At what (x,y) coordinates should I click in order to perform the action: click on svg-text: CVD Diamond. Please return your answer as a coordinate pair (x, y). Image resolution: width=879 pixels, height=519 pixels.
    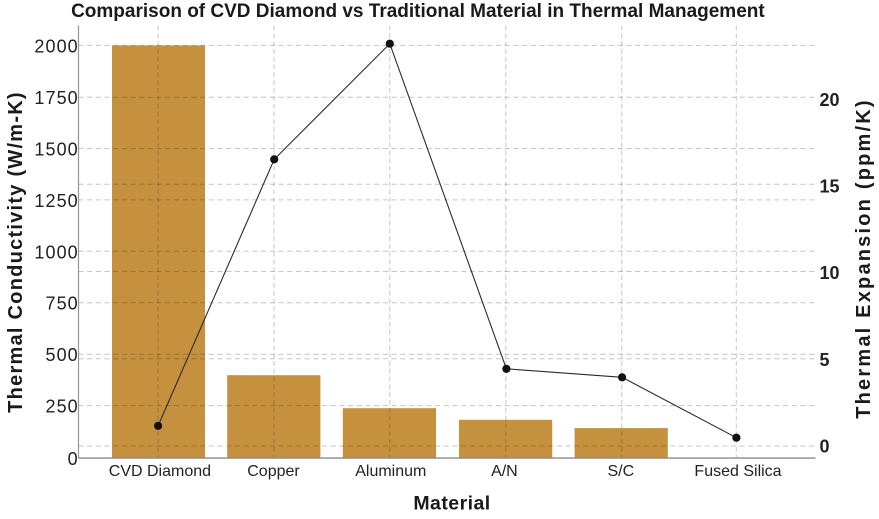
    Looking at the image, I should click on (160, 471).